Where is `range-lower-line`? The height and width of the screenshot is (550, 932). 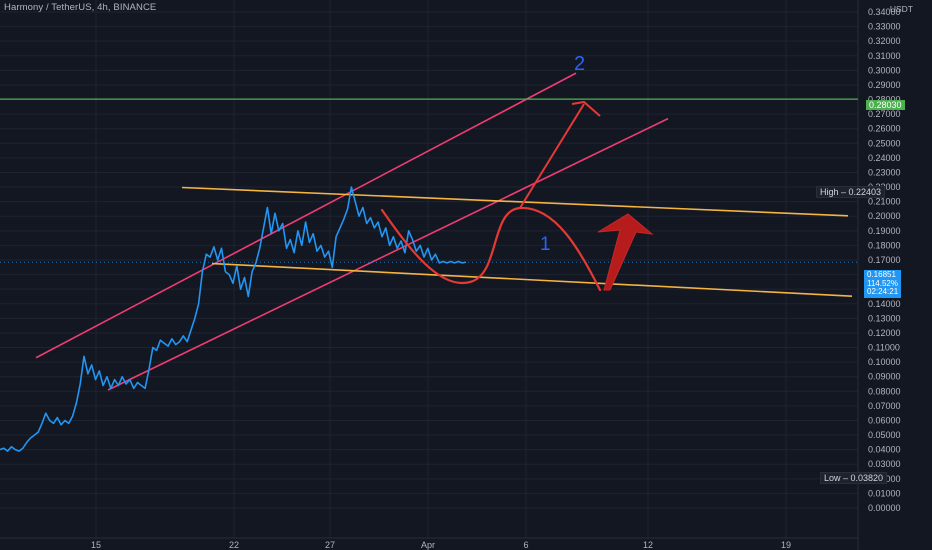
range-lower-line is located at coordinates (532, 279).